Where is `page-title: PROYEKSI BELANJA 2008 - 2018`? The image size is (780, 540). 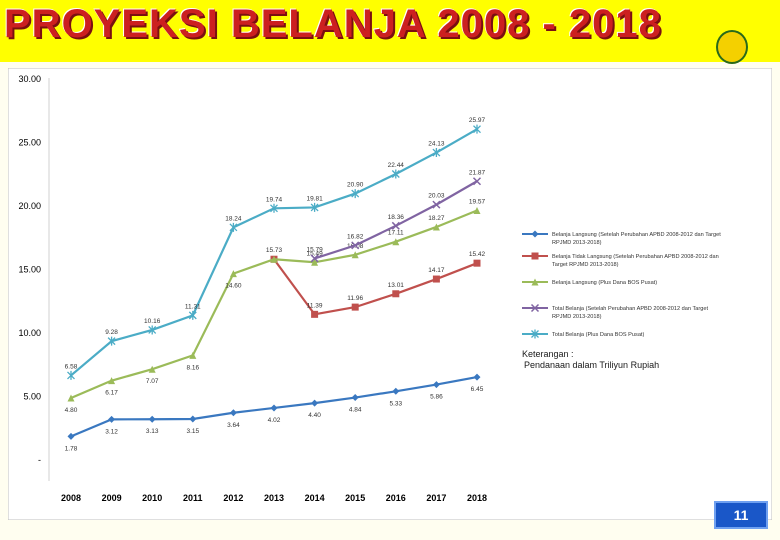 page-title: PROYEKSI BELANJA 2008 - 2018 is located at coordinates (333, 24).